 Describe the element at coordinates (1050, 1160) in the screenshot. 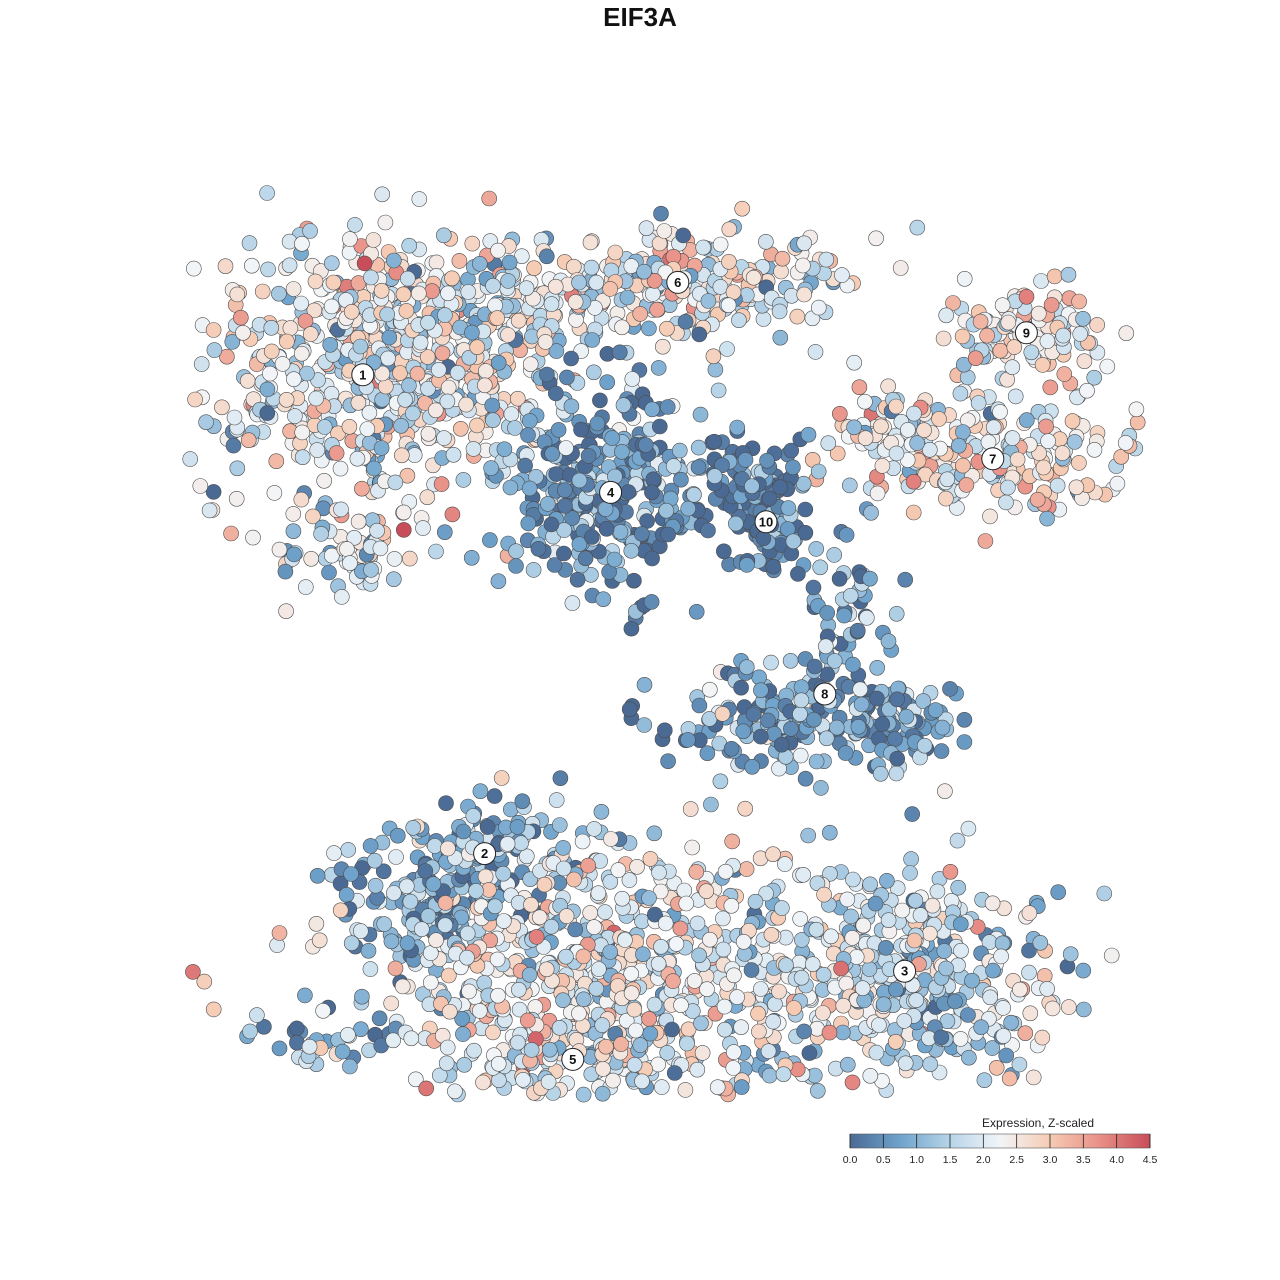

I see `colorbar-tick-label: 3.0` at that location.